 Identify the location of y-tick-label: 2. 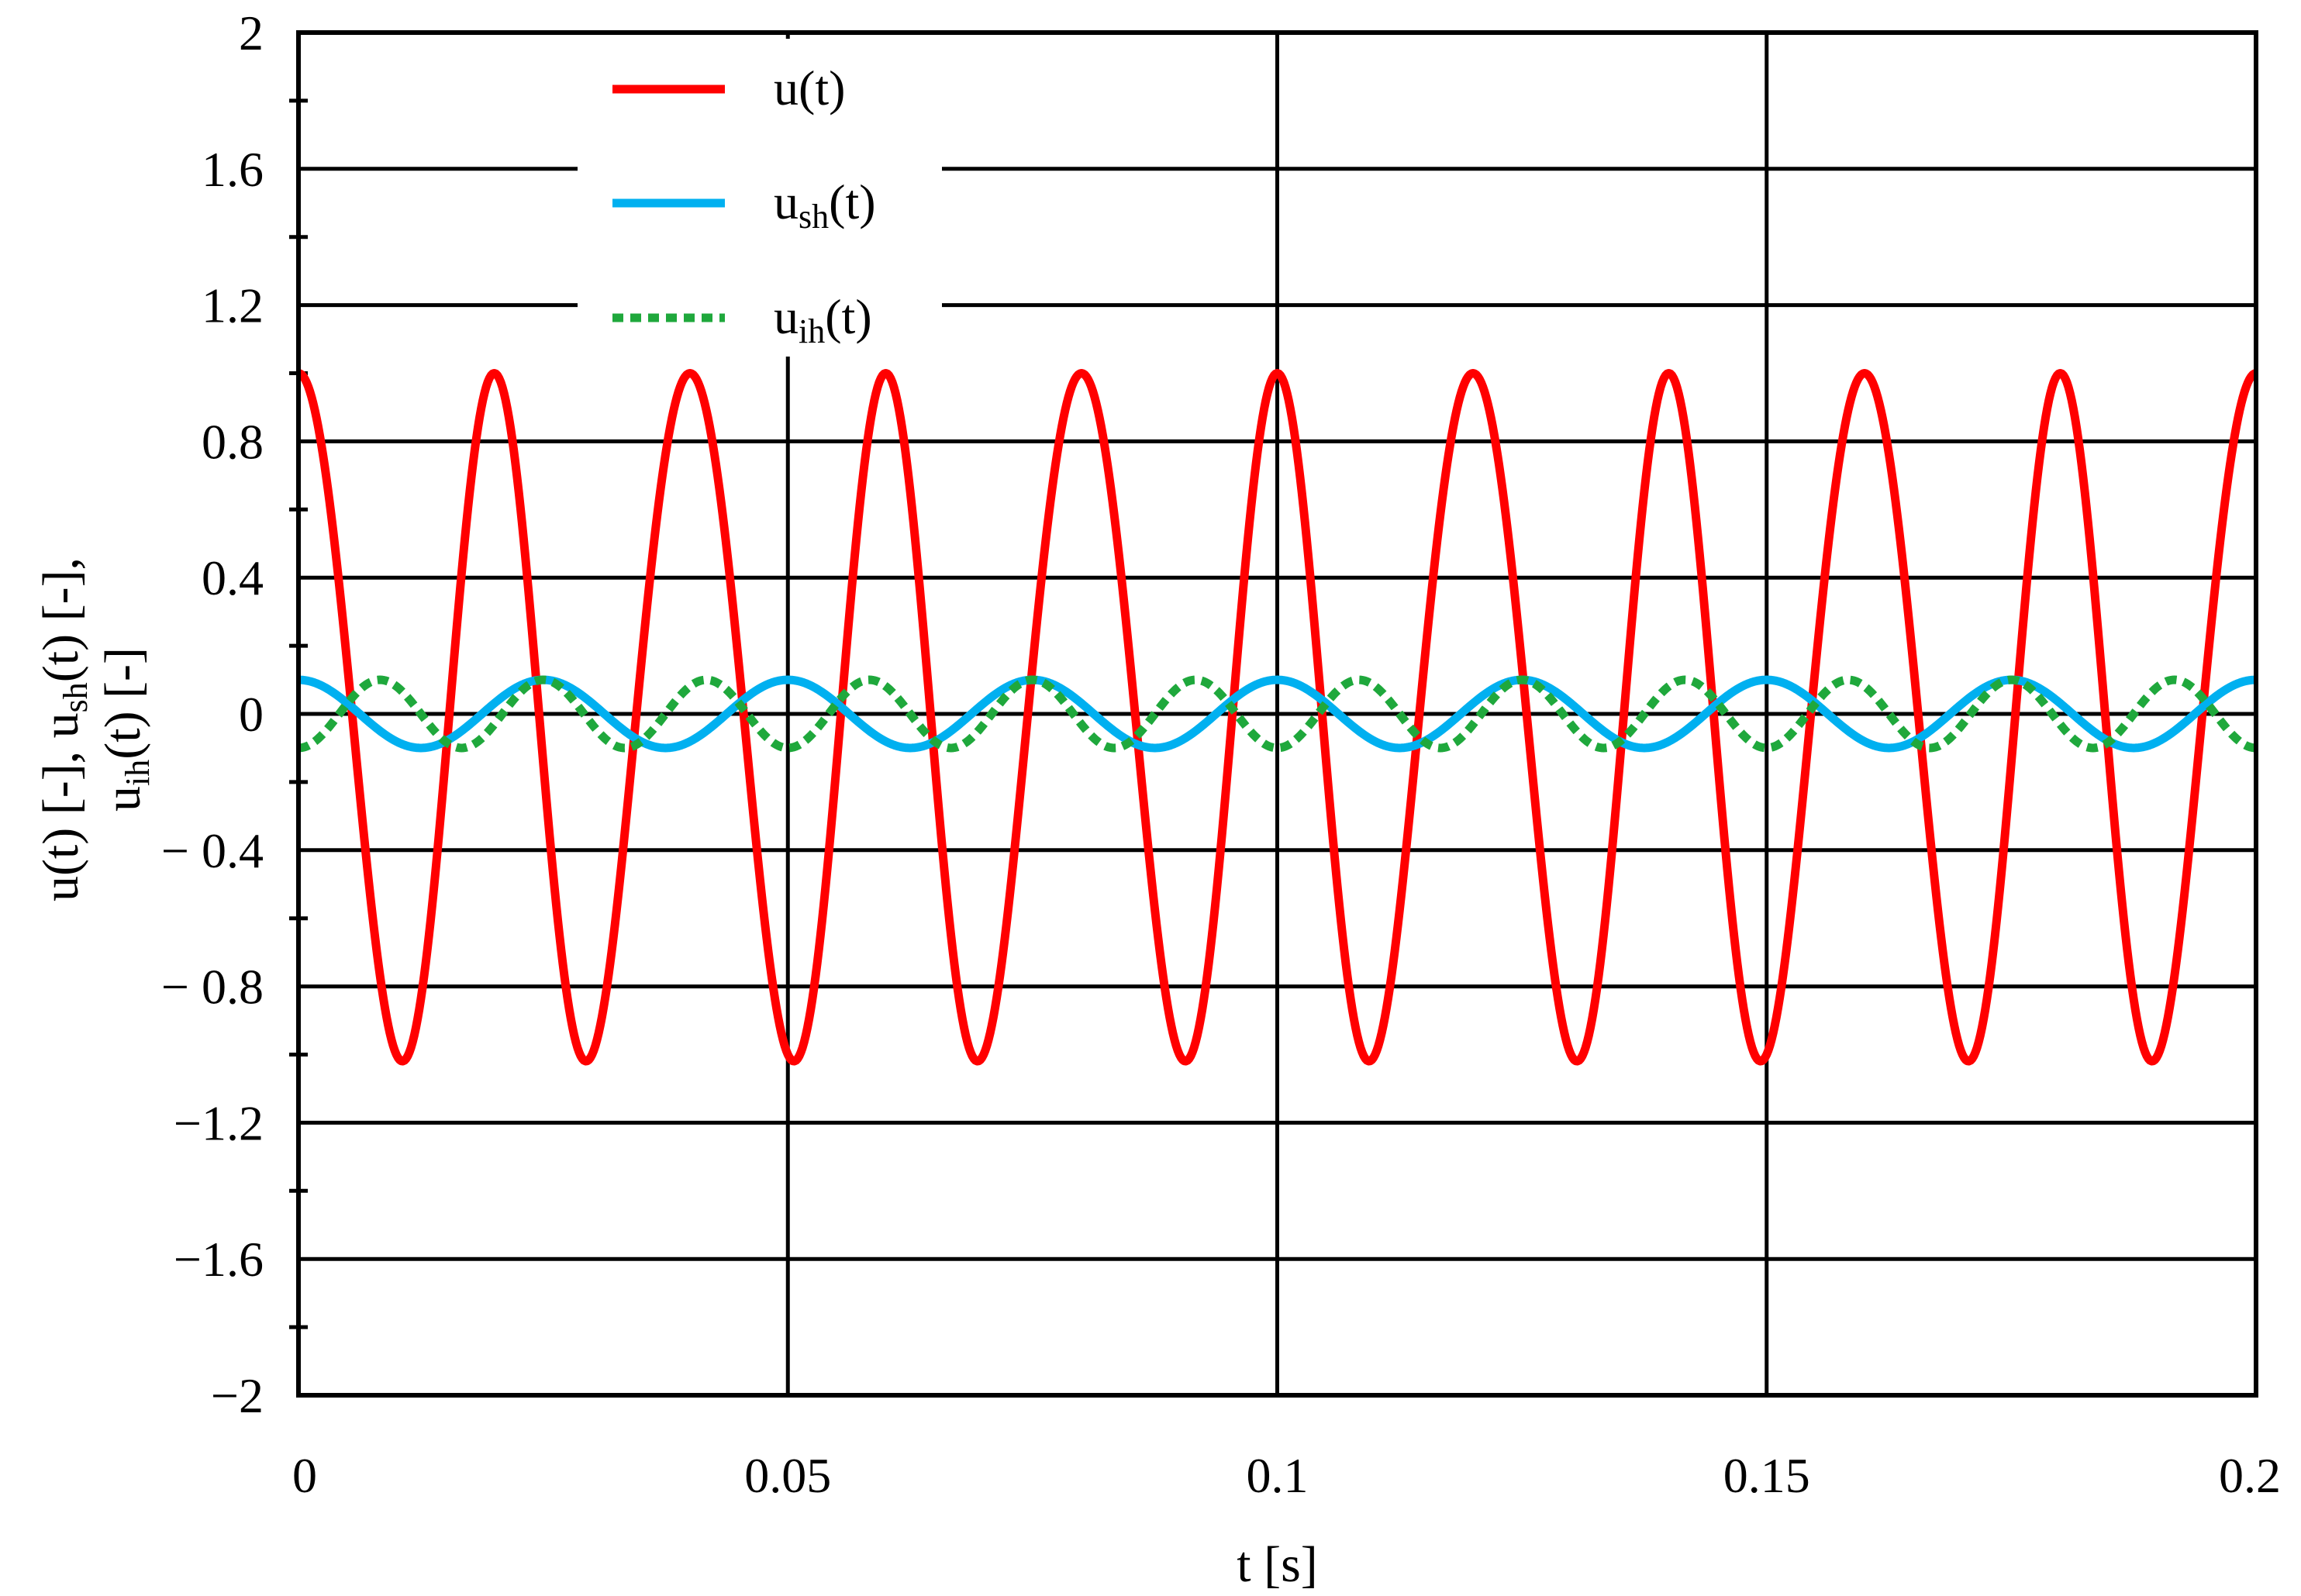
(251, 32).